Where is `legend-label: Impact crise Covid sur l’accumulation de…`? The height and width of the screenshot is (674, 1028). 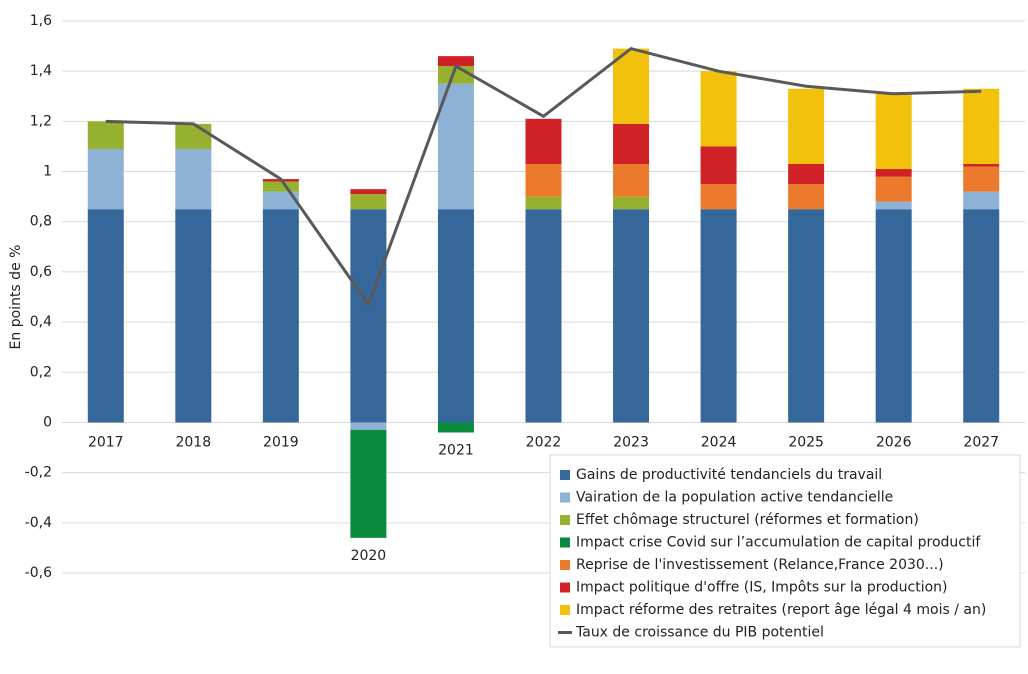 legend-label: Impact crise Covid sur l’accumulation de… is located at coordinates (778, 543).